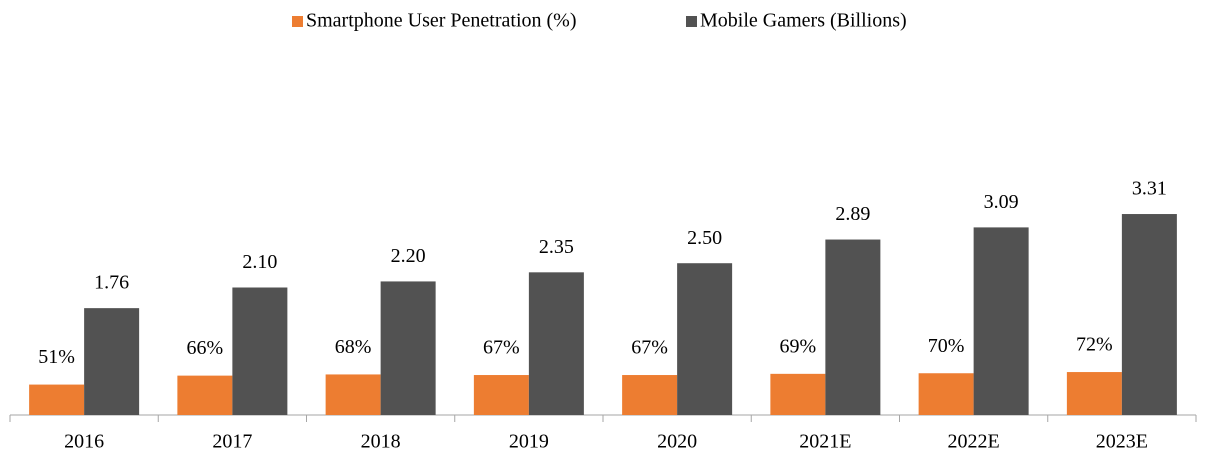 This screenshot has width=1206, height=457. Describe the element at coordinates (1122, 442) in the screenshot. I see `x-tick-label: 2023E` at that location.